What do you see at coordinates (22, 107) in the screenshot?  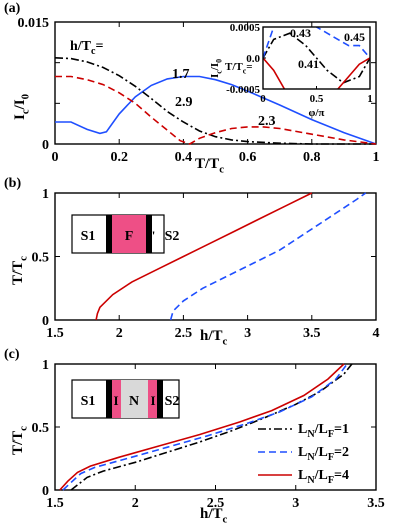 I see `panel-a-ylabel: Ic/I0` at bounding box center [22, 107].